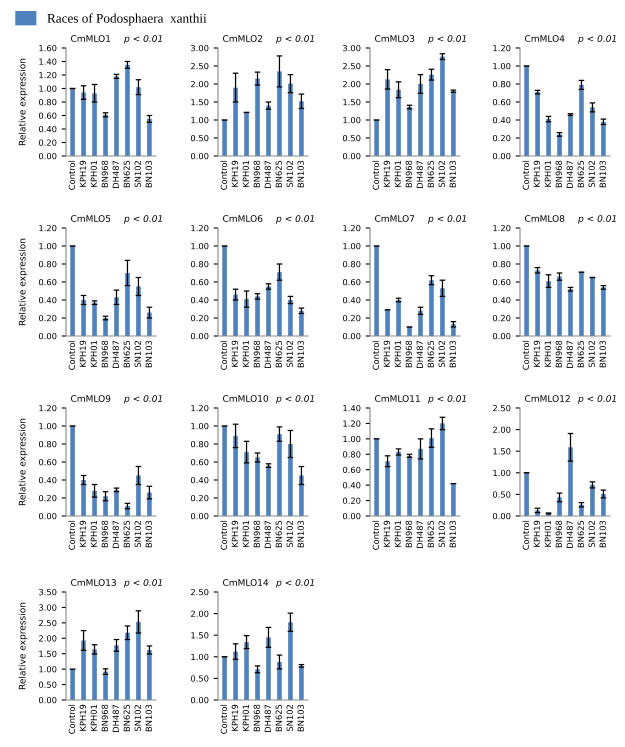 The height and width of the screenshot is (747, 625). What do you see at coordinates (199, 102) in the screenshot?
I see `y-tick-label: 1.50` at bounding box center [199, 102].